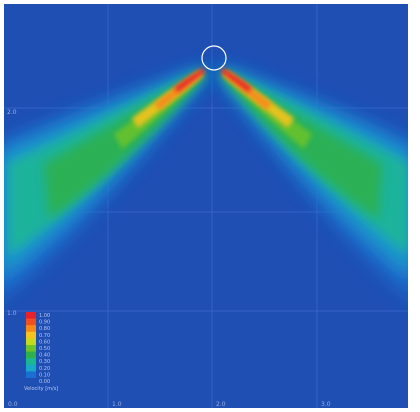 The image size is (420, 412). I want to click on right-plume-red, so click(236, 80).